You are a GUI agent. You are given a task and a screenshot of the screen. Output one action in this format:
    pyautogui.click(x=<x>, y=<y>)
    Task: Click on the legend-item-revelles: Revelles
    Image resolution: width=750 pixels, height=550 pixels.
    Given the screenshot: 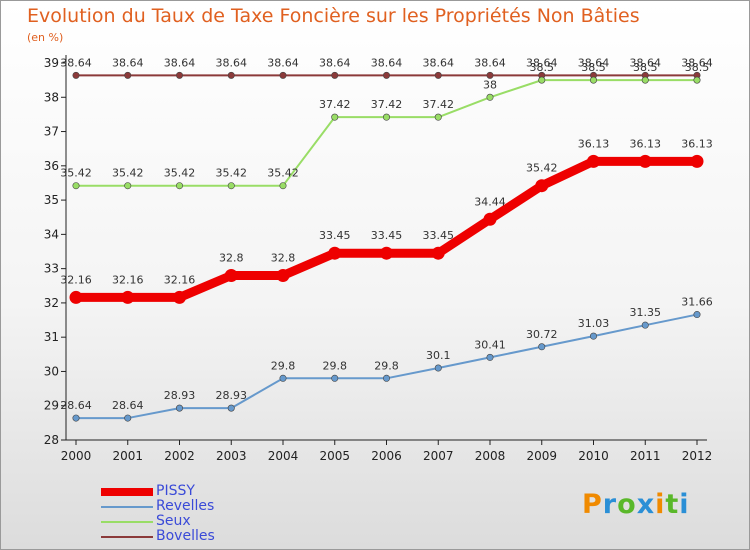 What is the action you would take?
    pyautogui.click(x=201, y=506)
    